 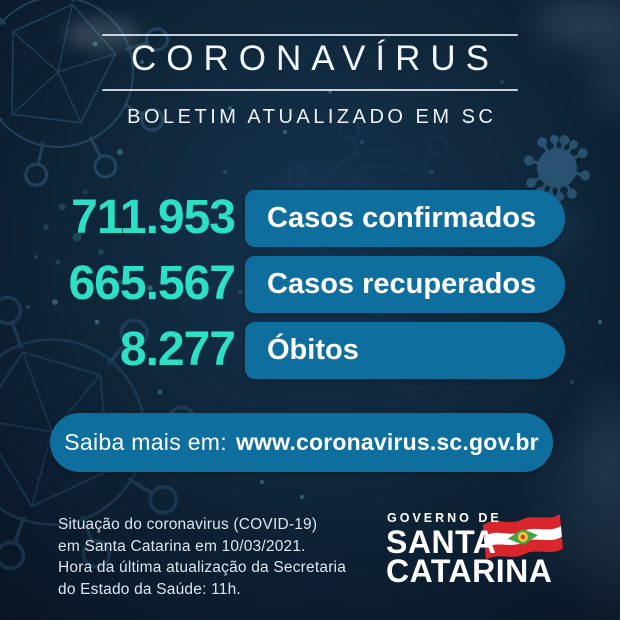 What do you see at coordinates (152, 283) in the screenshot?
I see `stat-value: 665.567` at bounding box center [152, 283].